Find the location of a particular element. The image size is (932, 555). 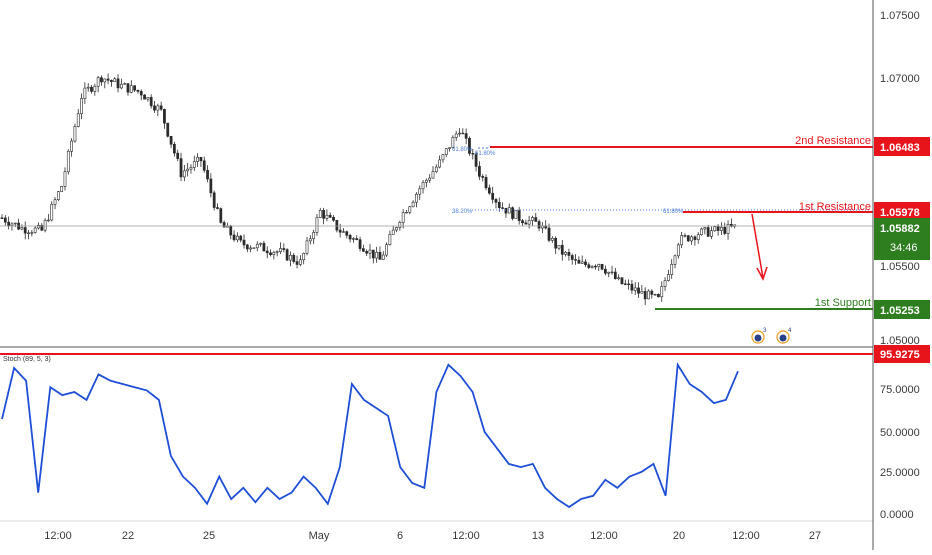

svg-text: 95.9275 is located at coordinates (900, 355).